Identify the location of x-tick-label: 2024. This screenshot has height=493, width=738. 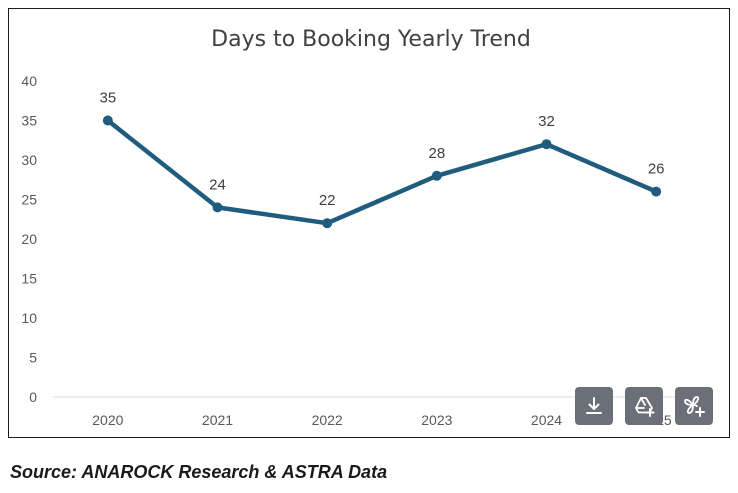
(546, 420).